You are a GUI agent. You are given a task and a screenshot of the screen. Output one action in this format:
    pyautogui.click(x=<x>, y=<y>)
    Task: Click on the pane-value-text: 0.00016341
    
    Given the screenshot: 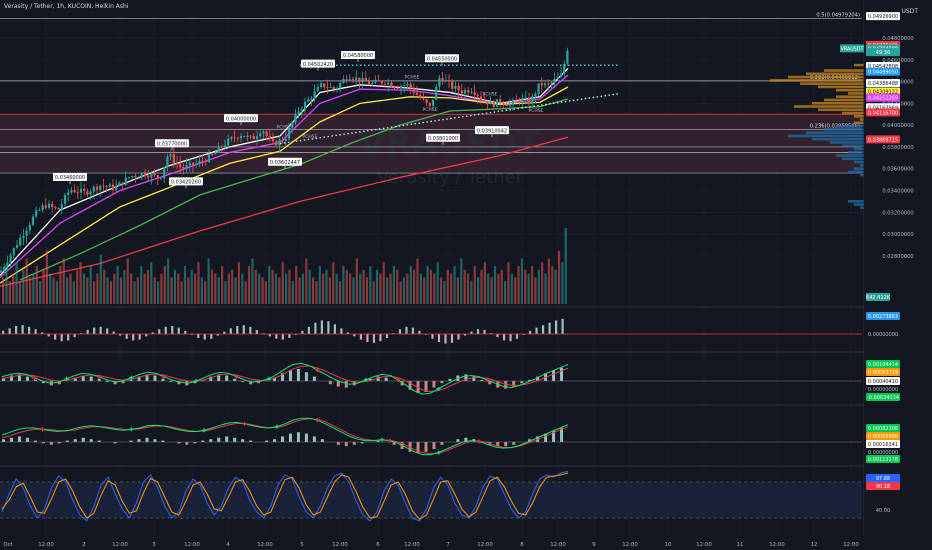 What is the action you would take?
    pyautogui.click(x=883, y=445)
    